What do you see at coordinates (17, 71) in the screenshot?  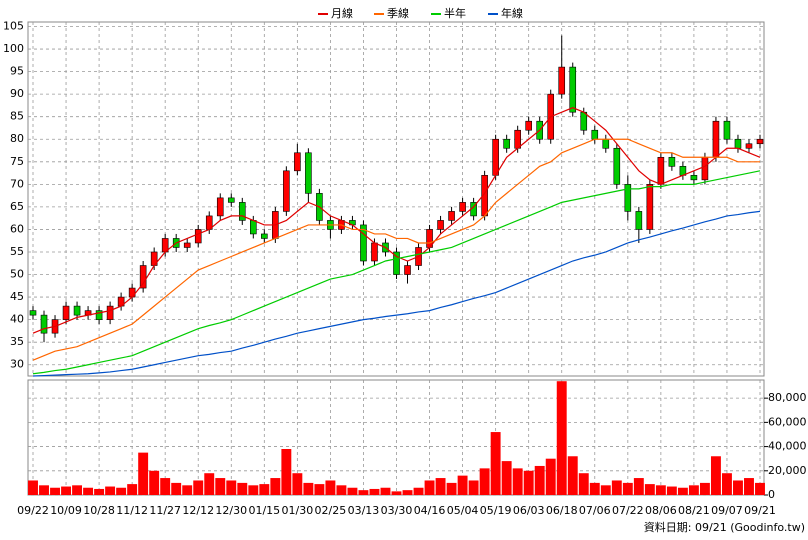 I see `y-tick-label: 95` at bounding box center [17, 71].